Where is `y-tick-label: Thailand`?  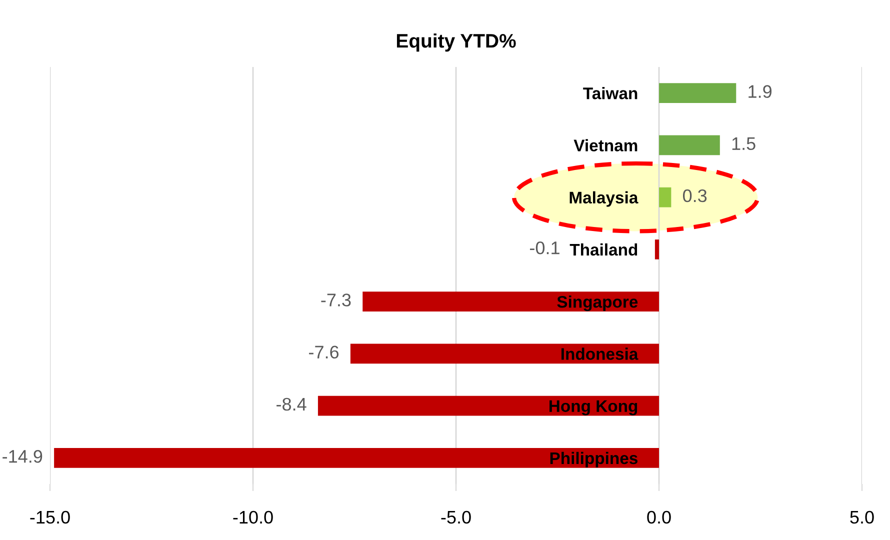
y-tick-label: Thailand is located at coordinates (604, 249).